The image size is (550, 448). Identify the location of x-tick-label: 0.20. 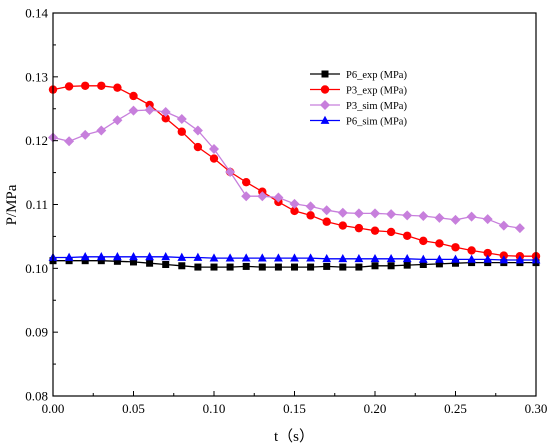
(375, 408).